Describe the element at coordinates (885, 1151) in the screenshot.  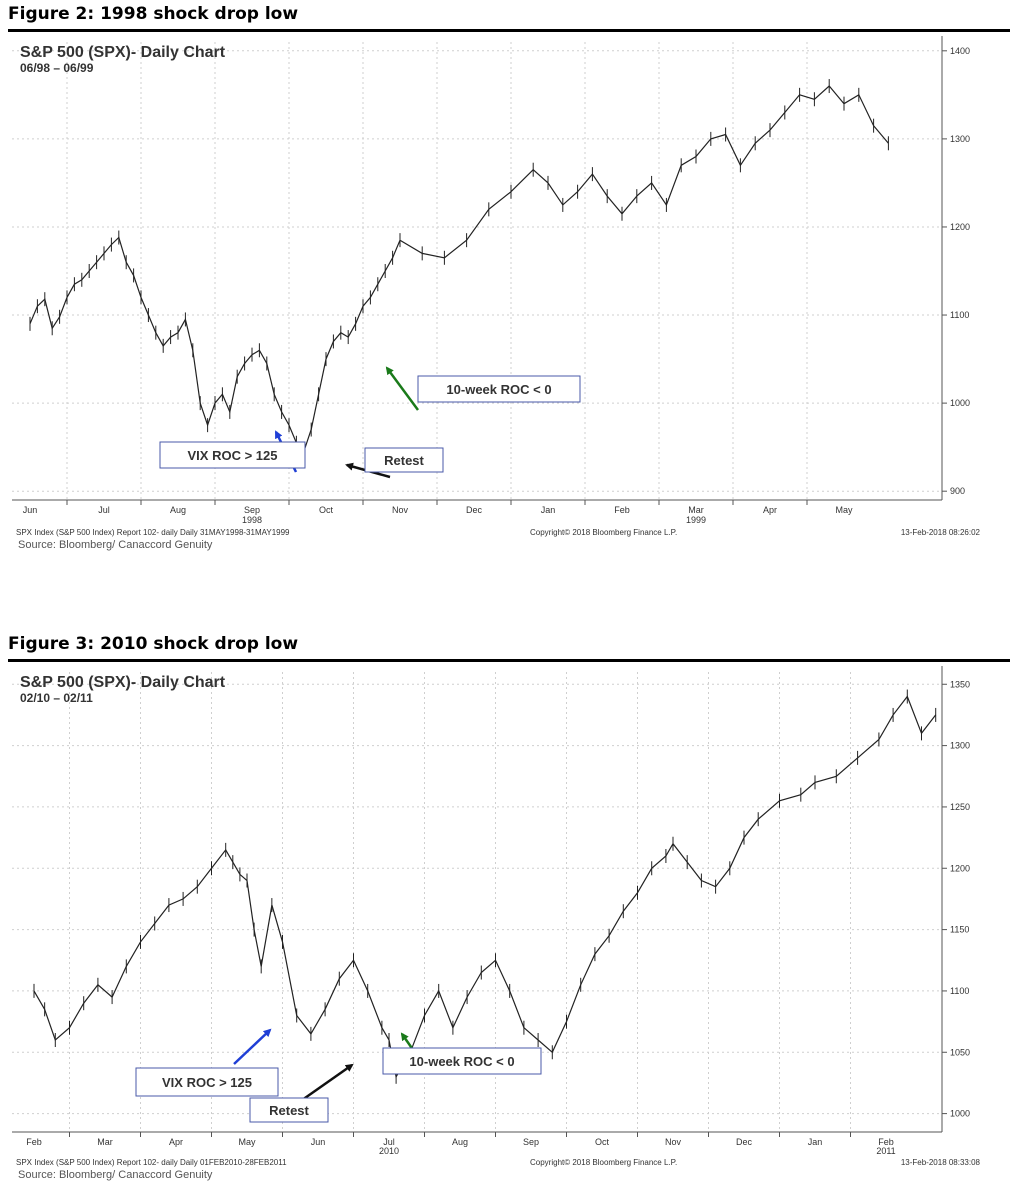
I see `year-label: 2011` at that location.